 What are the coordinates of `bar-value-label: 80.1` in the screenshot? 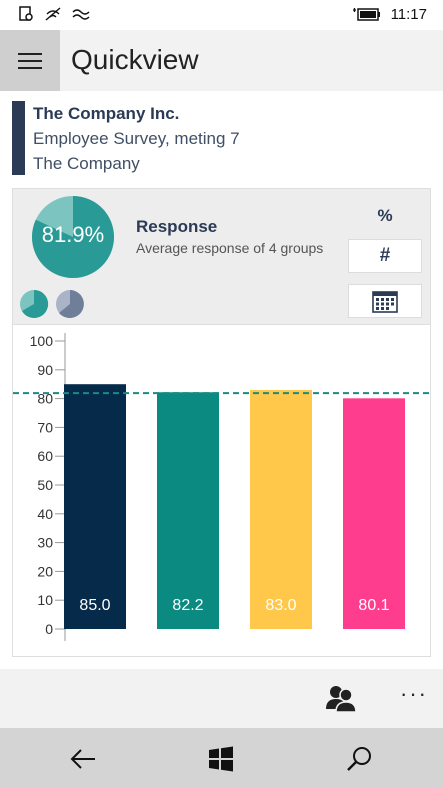 It's located at (373, 605).